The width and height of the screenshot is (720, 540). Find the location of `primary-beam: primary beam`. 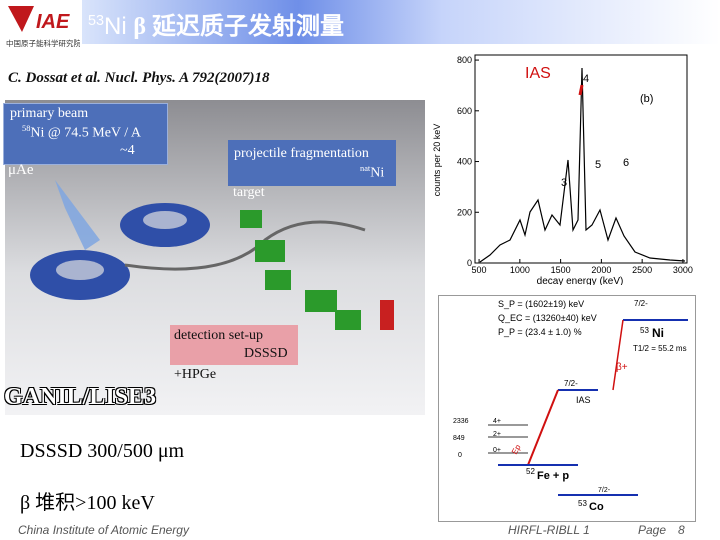

primary-beam: primary beam is located at coordinates (49, 113).